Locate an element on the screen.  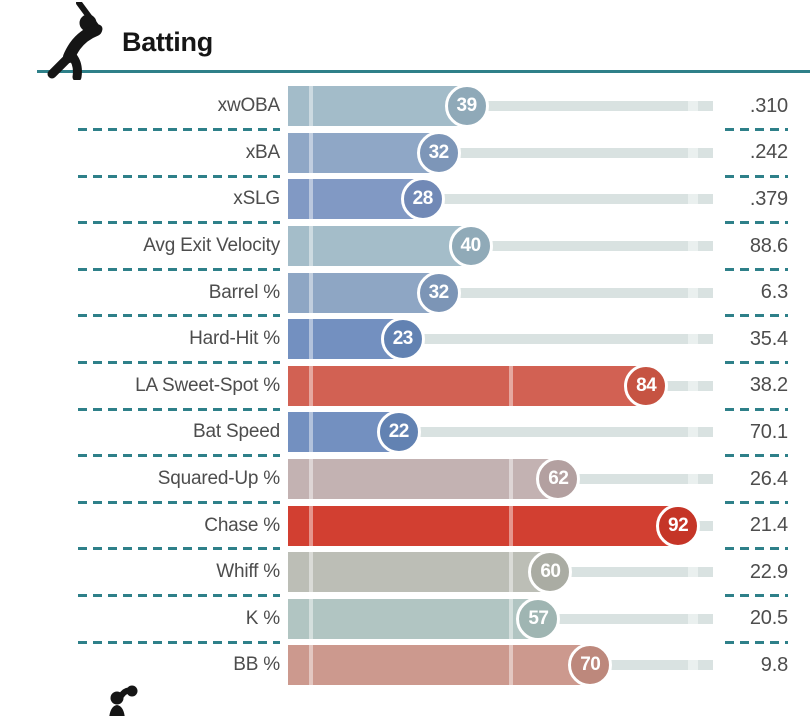
stat-value: .379 is located at coordinates (768, 198).